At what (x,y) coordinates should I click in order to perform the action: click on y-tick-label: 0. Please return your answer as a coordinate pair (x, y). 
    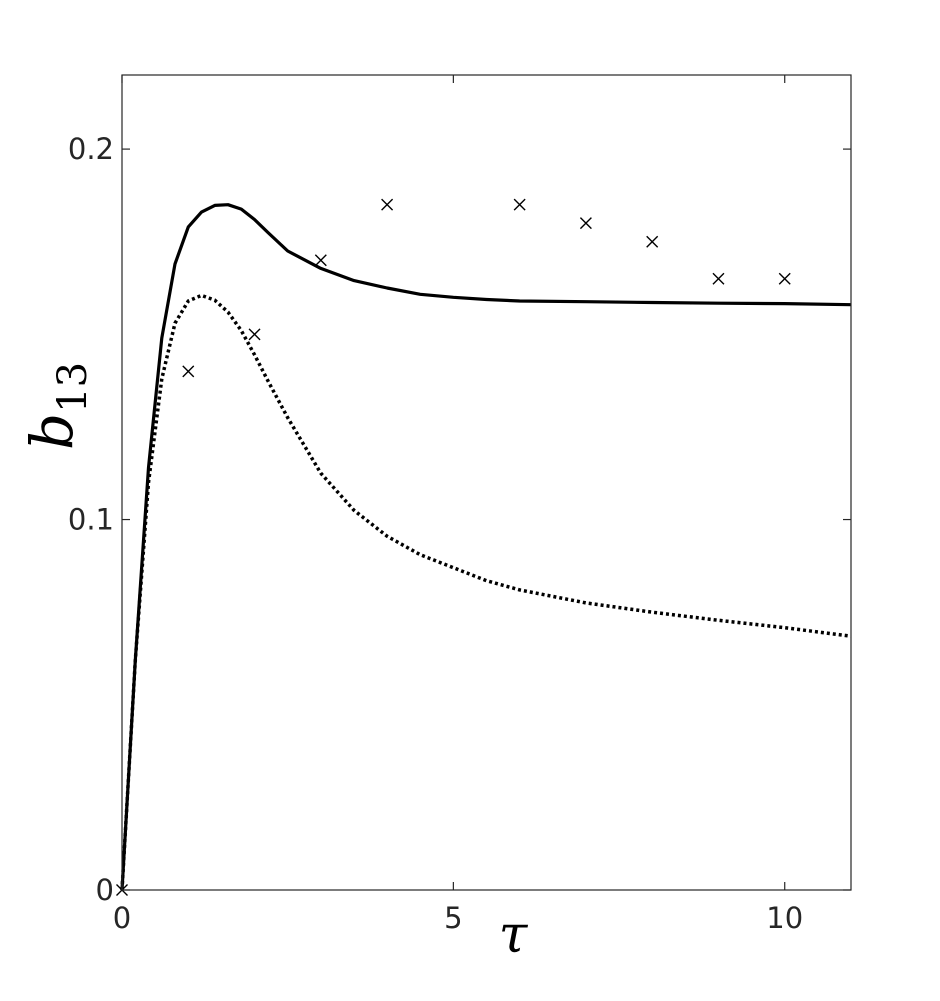
    Looking at the image, I should click on (105, 890).